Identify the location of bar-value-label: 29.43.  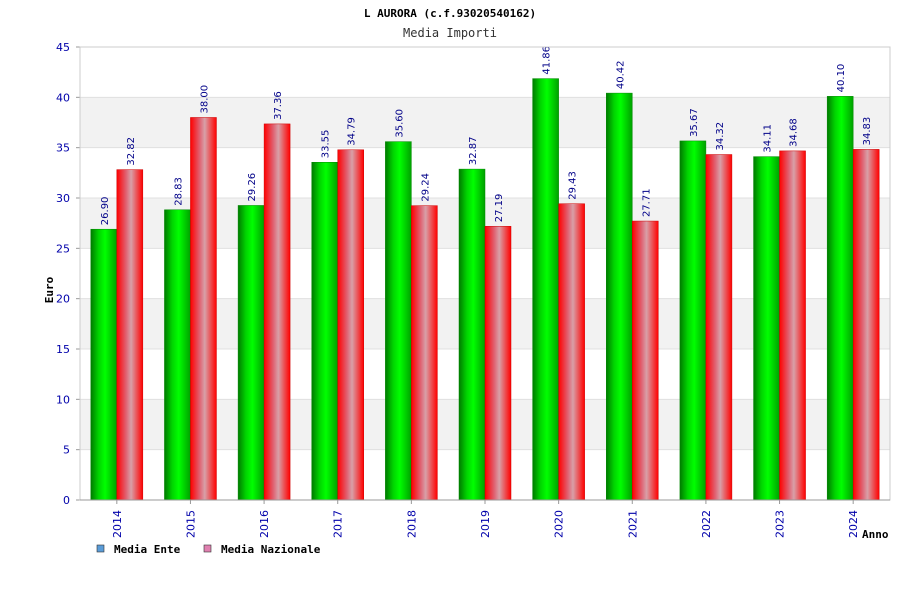
(573, 185).